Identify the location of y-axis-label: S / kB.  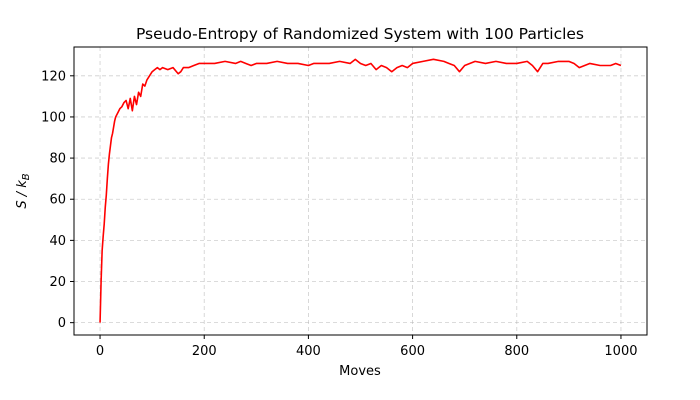
(23, 190).